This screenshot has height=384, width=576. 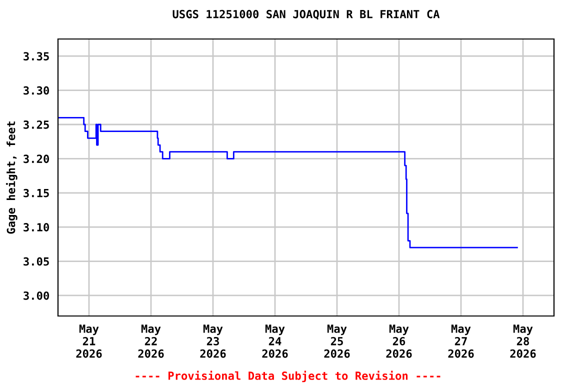 I want to click on x-tick-label: May 25 2026, so click(x=337, y=341).